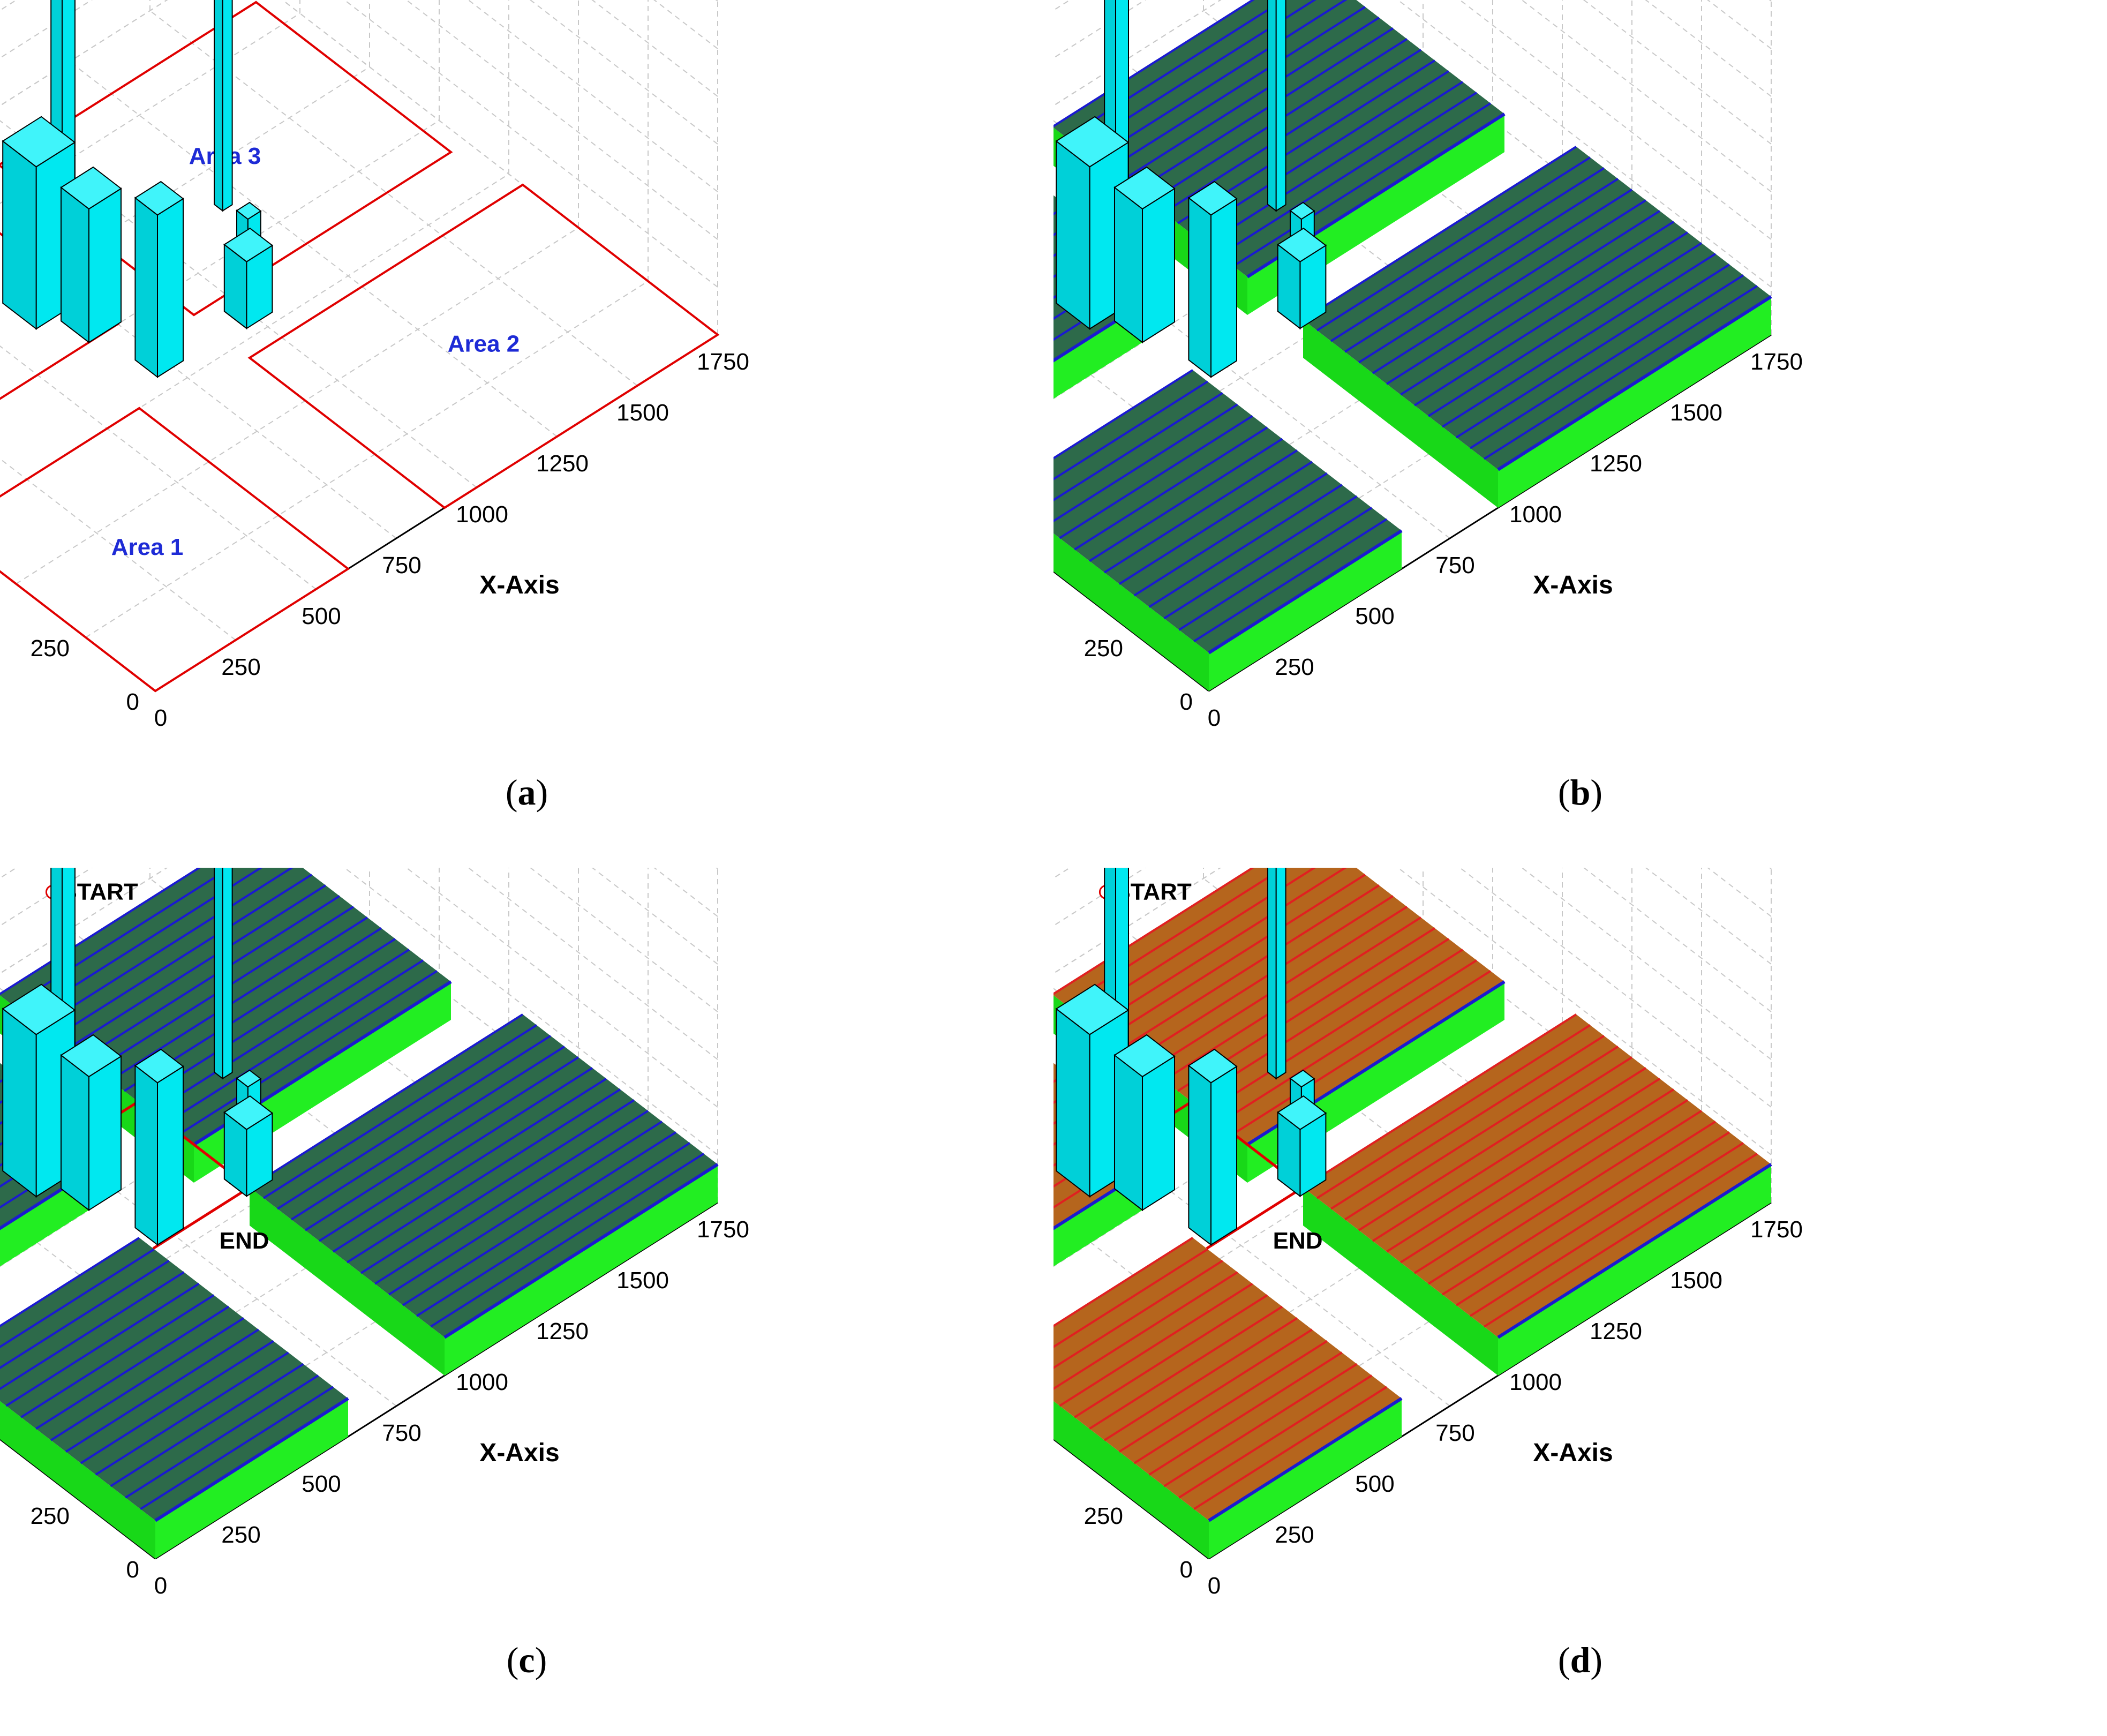 The height and width of the screenshot is (1736, 2107). Describe the element at coordinates (526, 1660) in the screenshot. I see `caption-c: (c)` at that location.